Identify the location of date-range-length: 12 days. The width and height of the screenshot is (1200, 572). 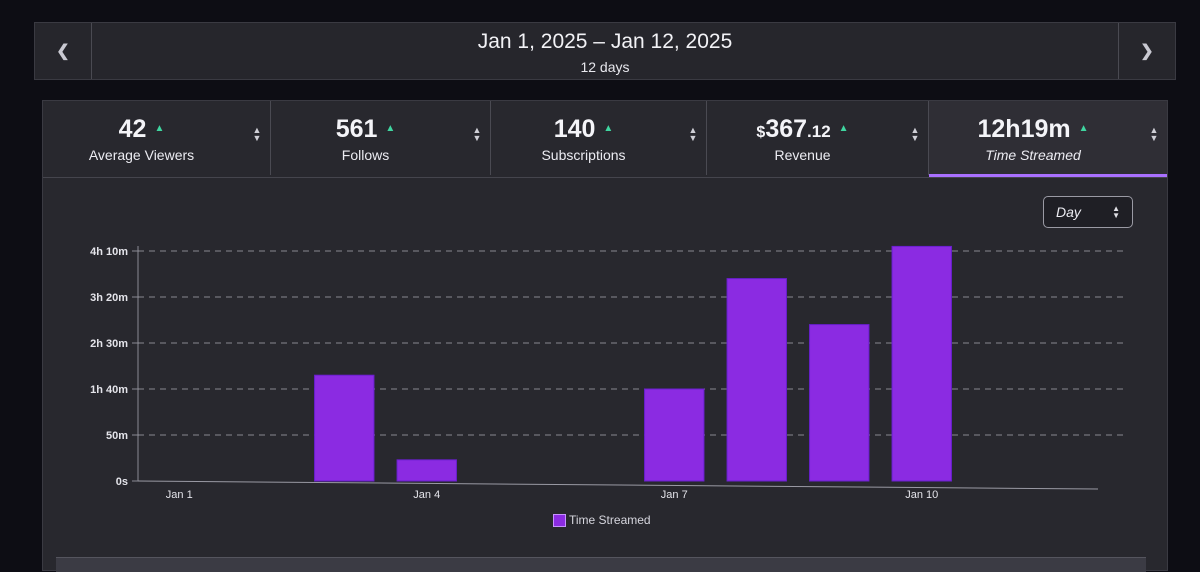
(605, 67).